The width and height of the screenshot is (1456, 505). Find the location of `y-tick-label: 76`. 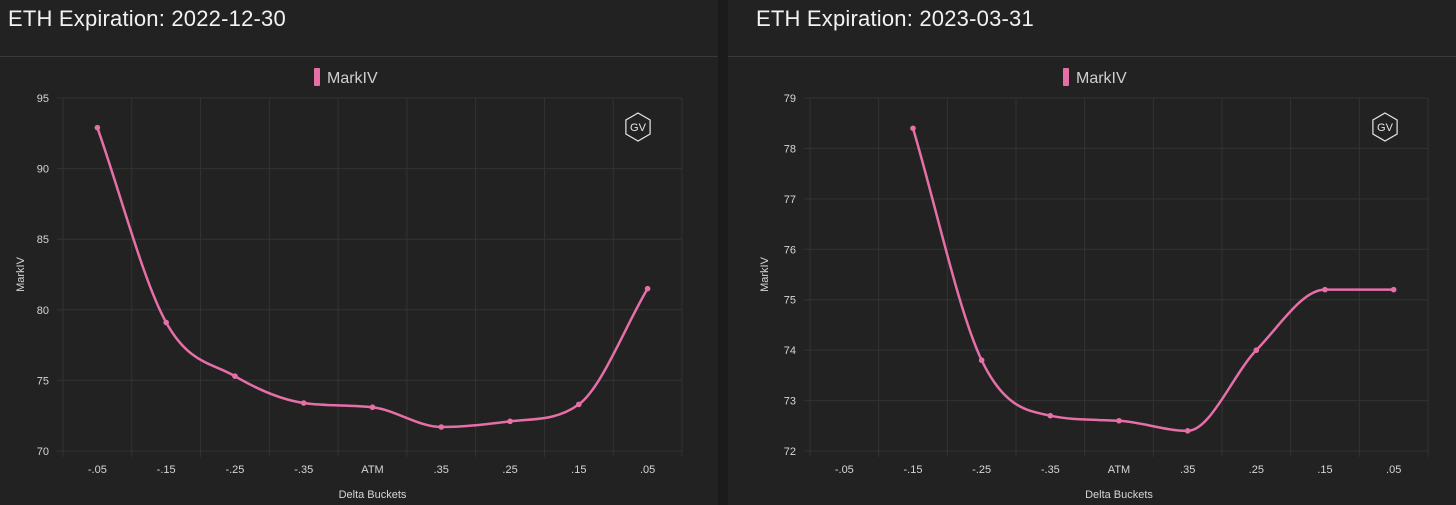

y-tick-label: 76 is located at coordinates (790, 250).